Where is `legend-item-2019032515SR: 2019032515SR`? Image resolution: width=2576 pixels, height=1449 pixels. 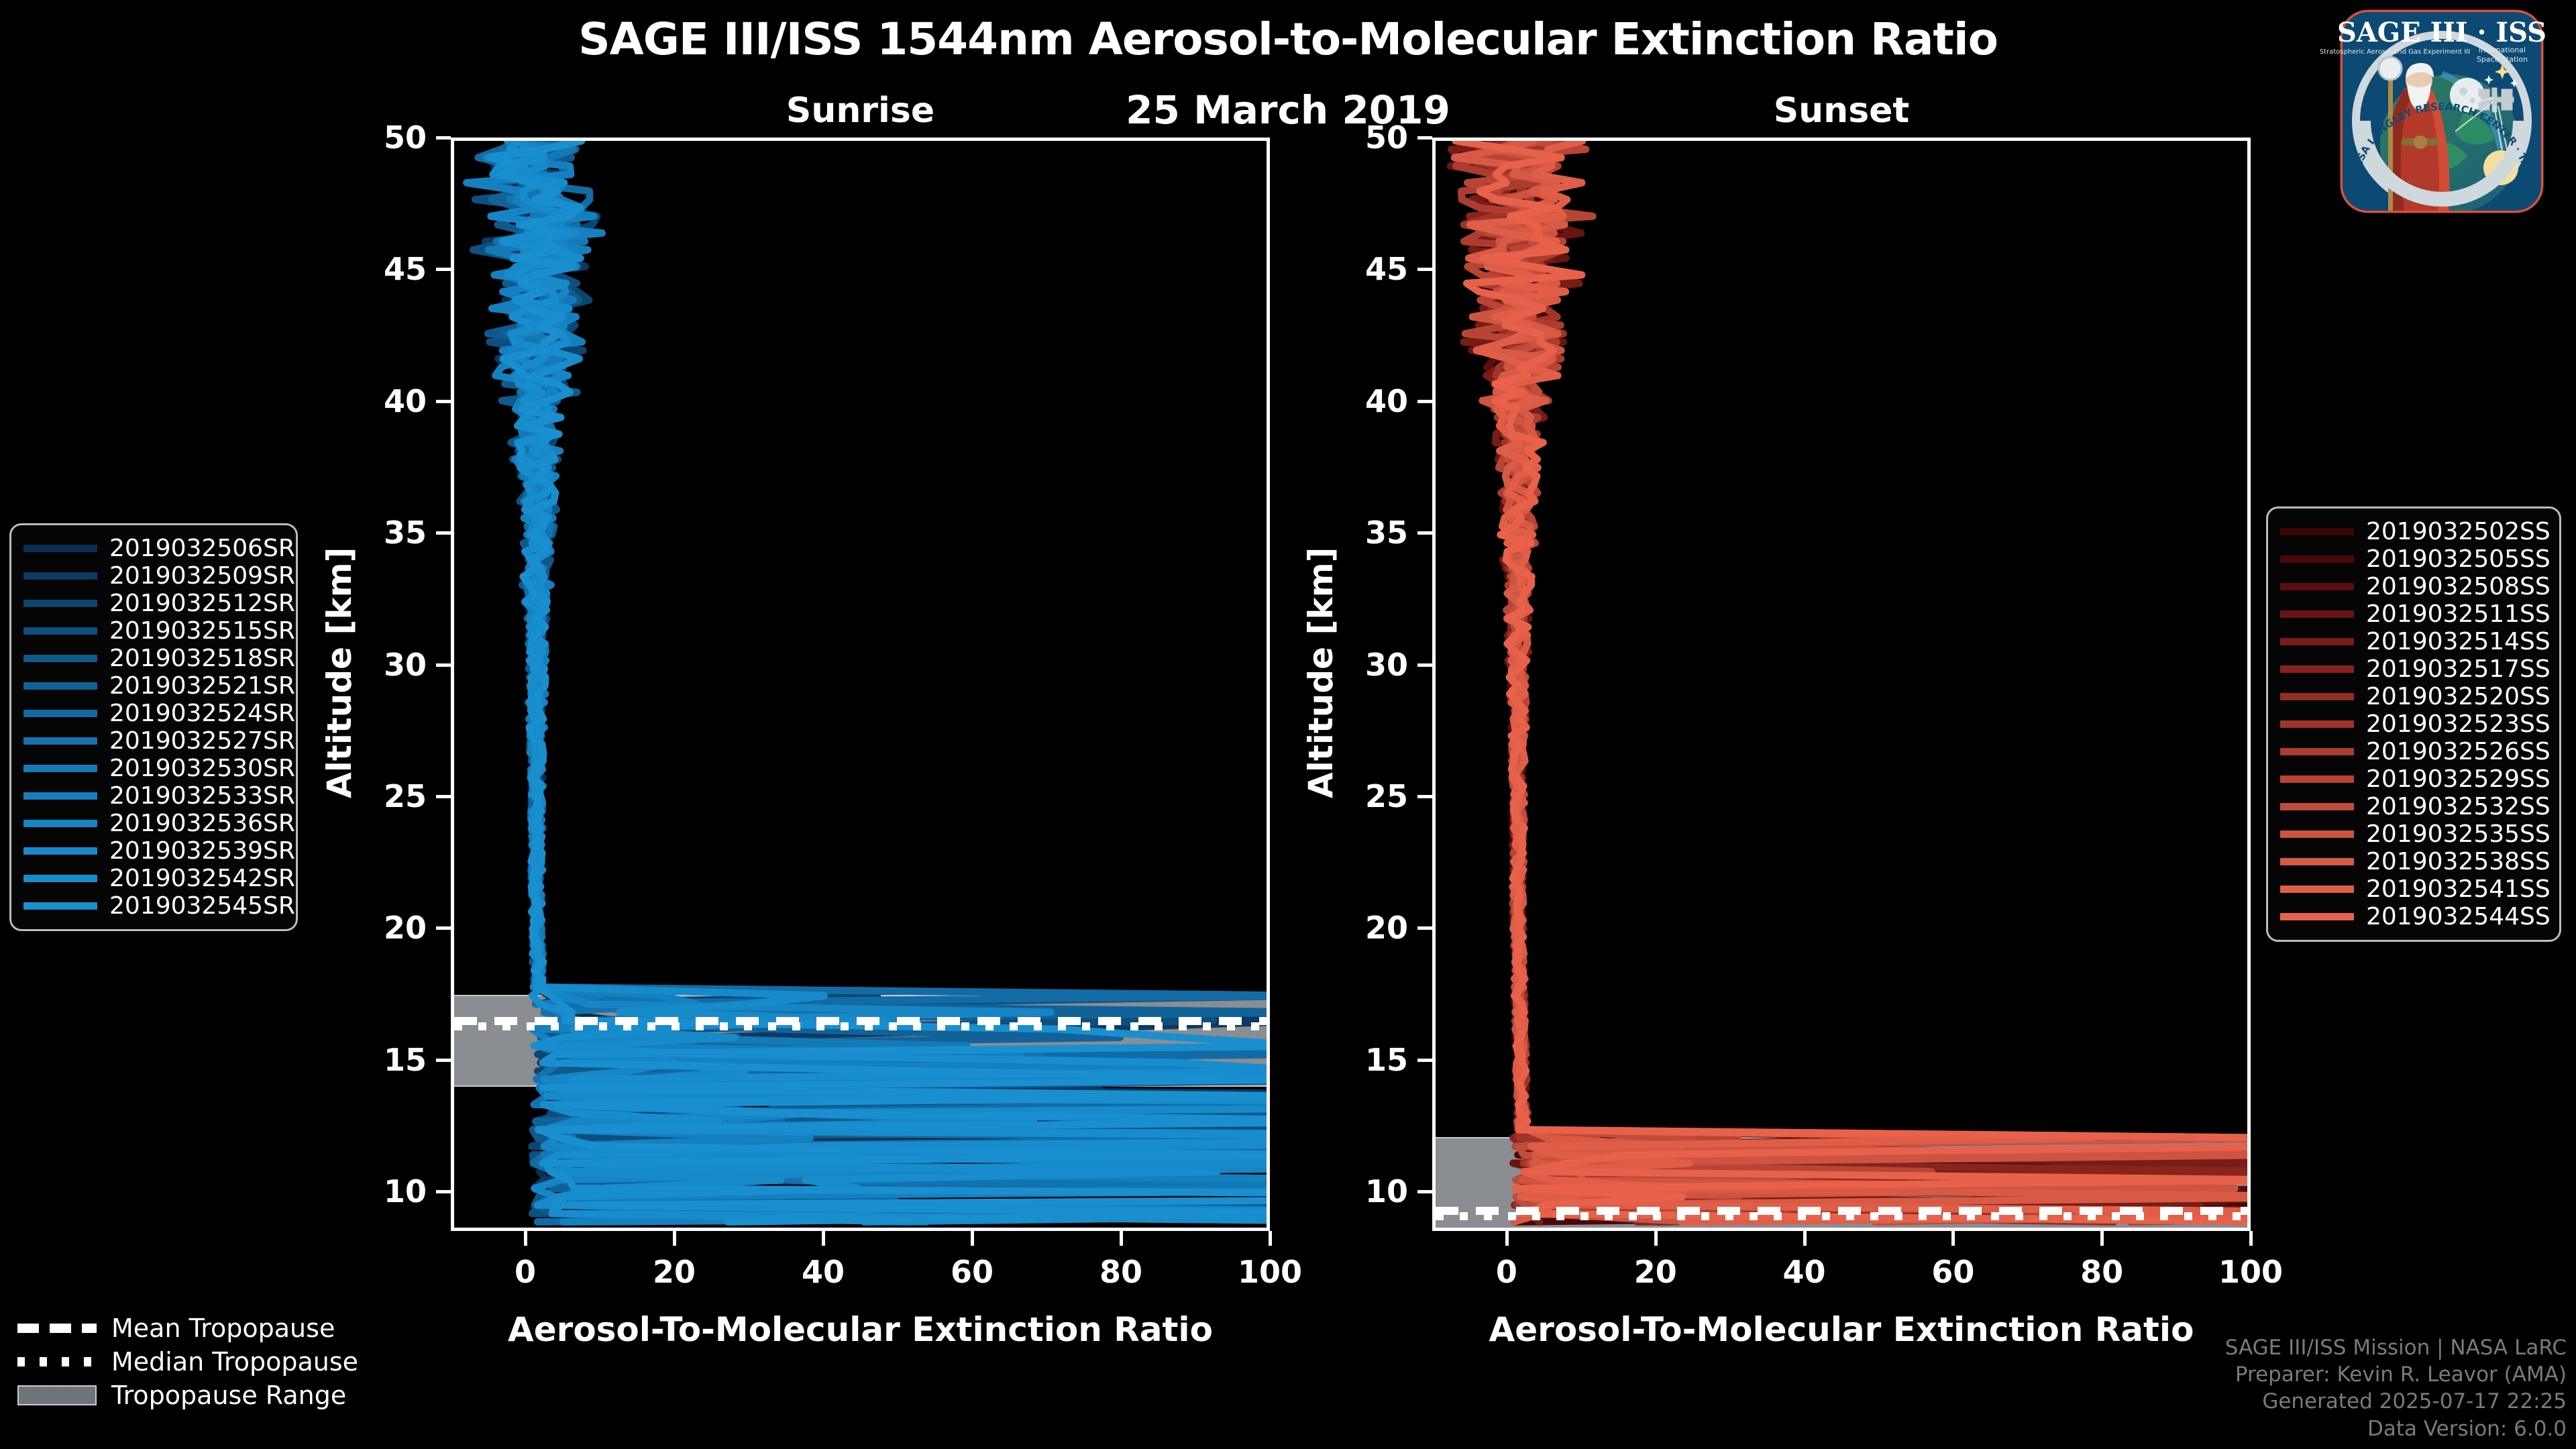
legend-item-2019032515SR: 2019032515SR is located at coordinates (159, 631).